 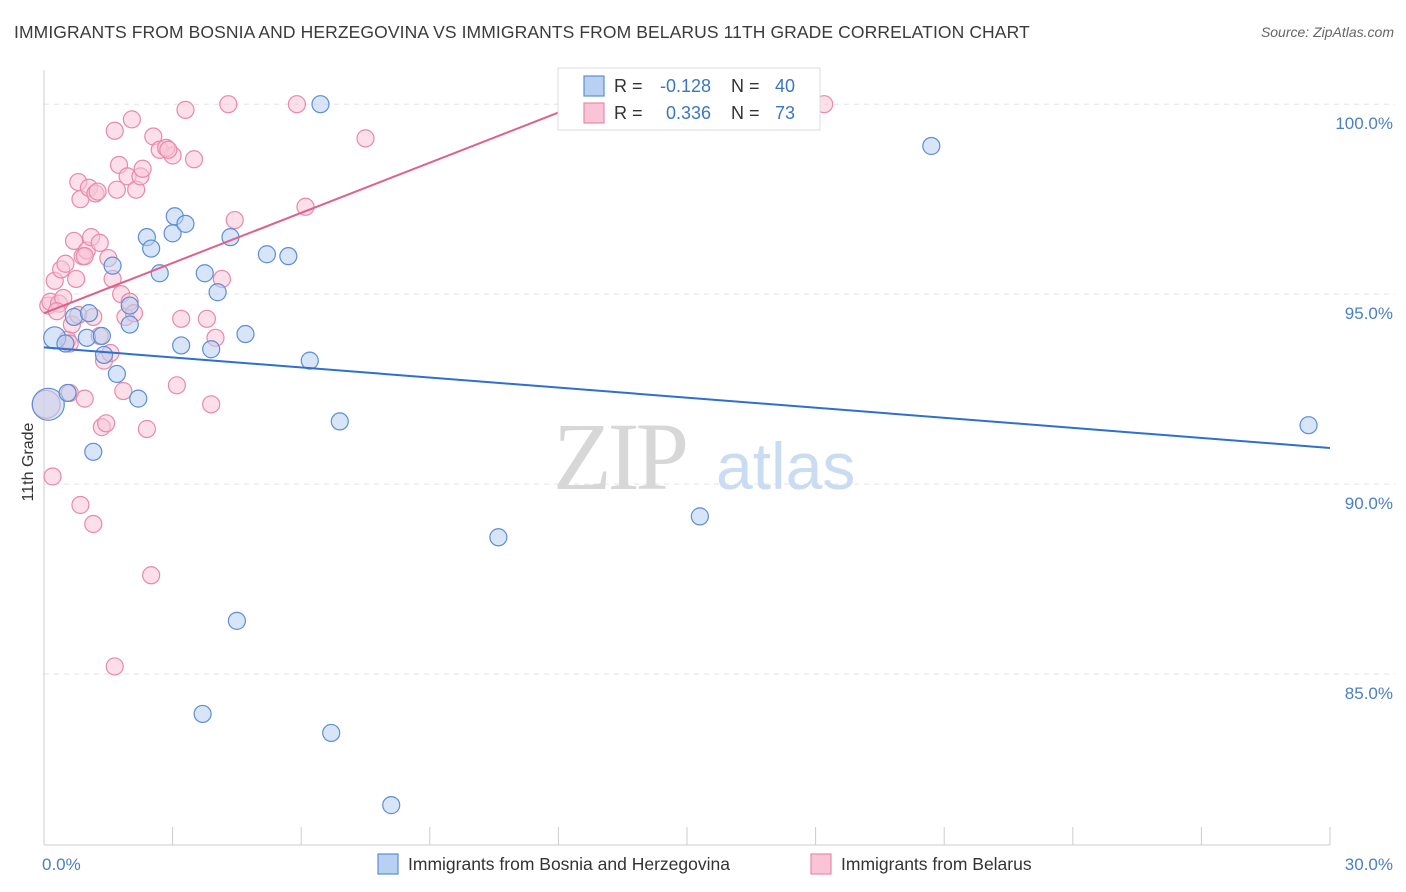 I want to click on trend-line-bosnia, so click(x=687, y=397).